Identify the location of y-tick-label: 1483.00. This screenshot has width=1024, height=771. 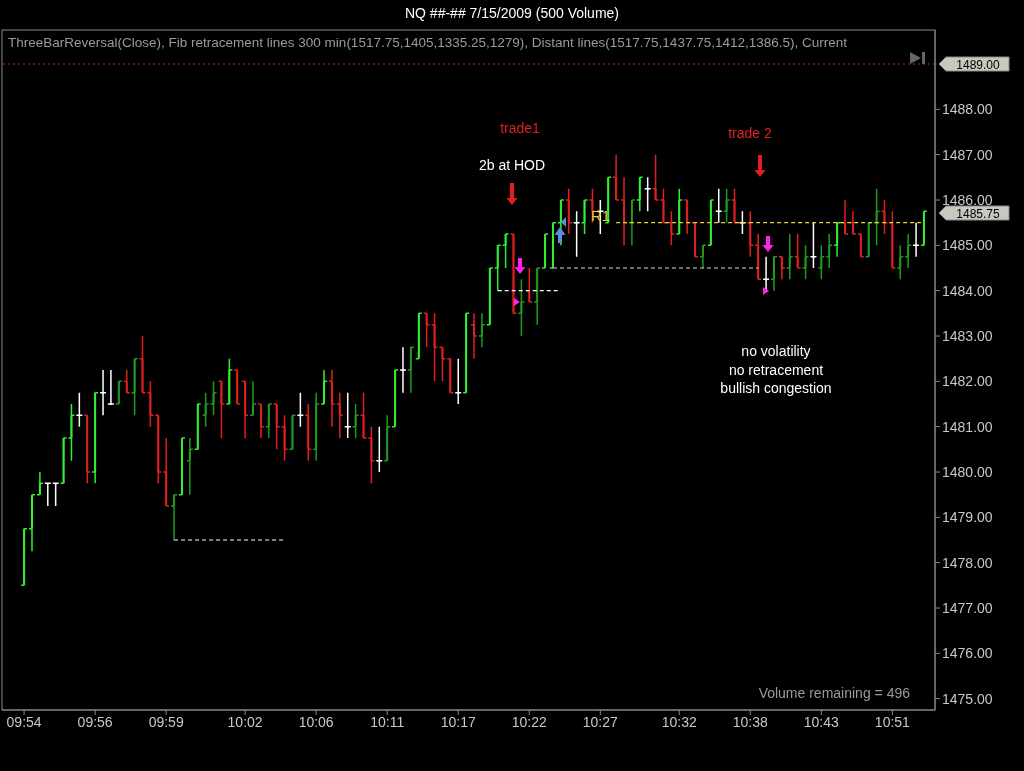
(967, 335).